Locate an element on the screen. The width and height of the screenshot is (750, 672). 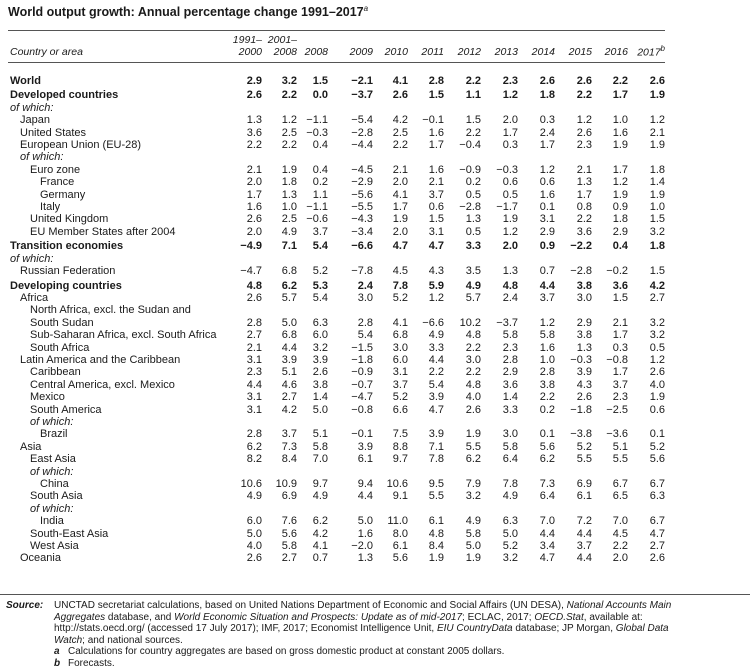
row-label-text: Italy is located at coordinates (50, 207).